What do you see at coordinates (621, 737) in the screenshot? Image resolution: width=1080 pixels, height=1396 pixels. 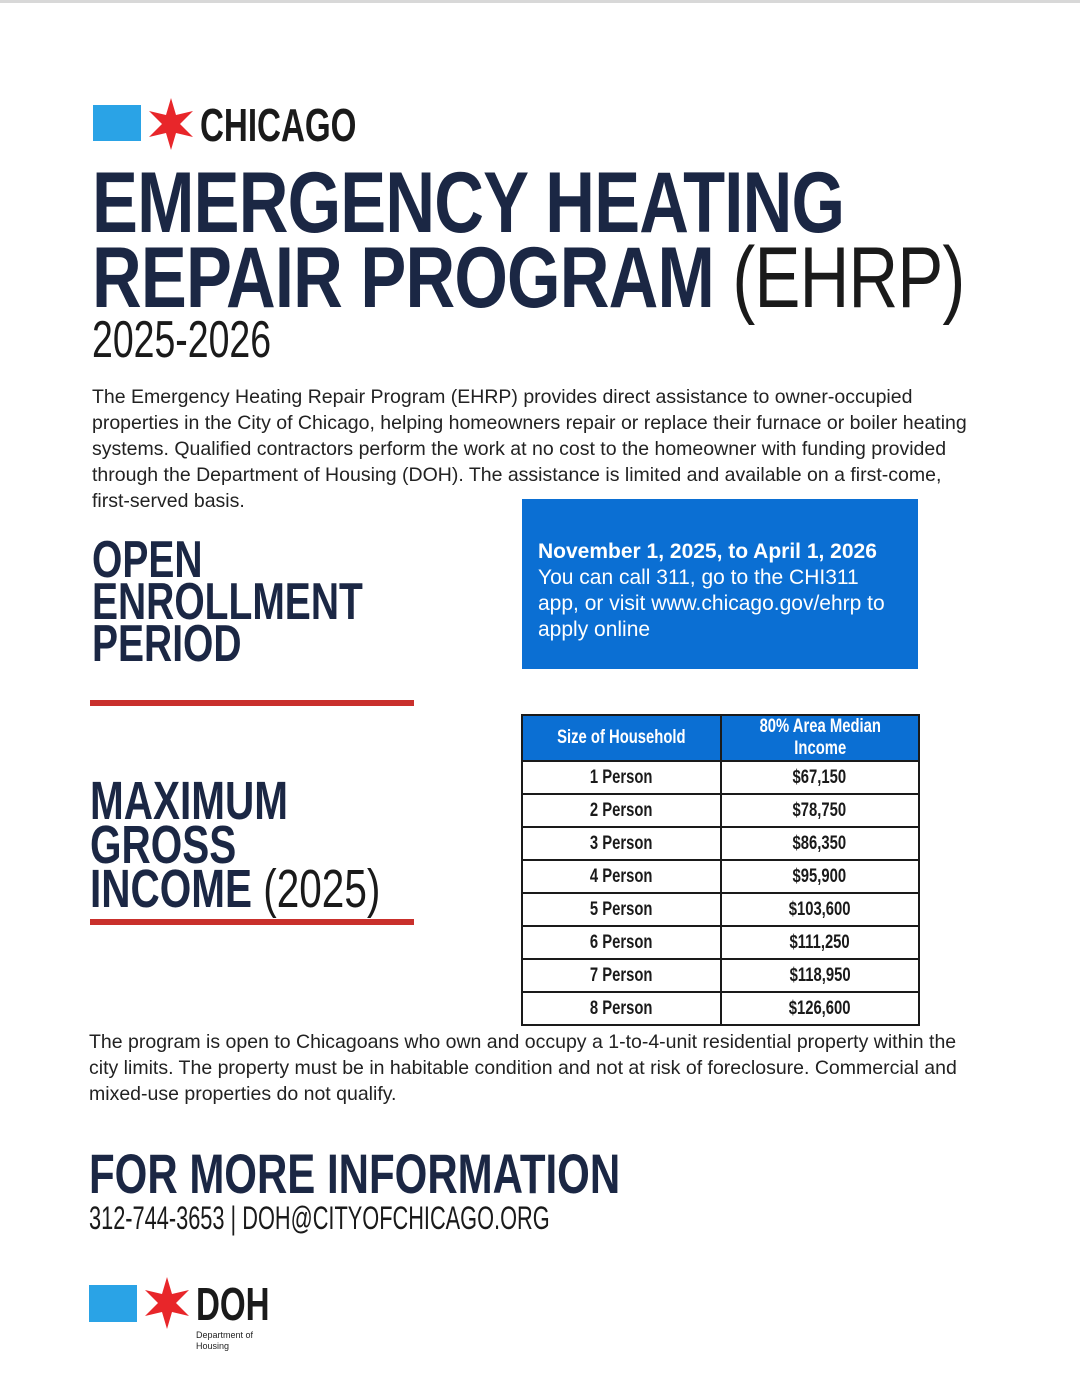 I see `column-header: Size of Household` at bounding box center [621, 737].